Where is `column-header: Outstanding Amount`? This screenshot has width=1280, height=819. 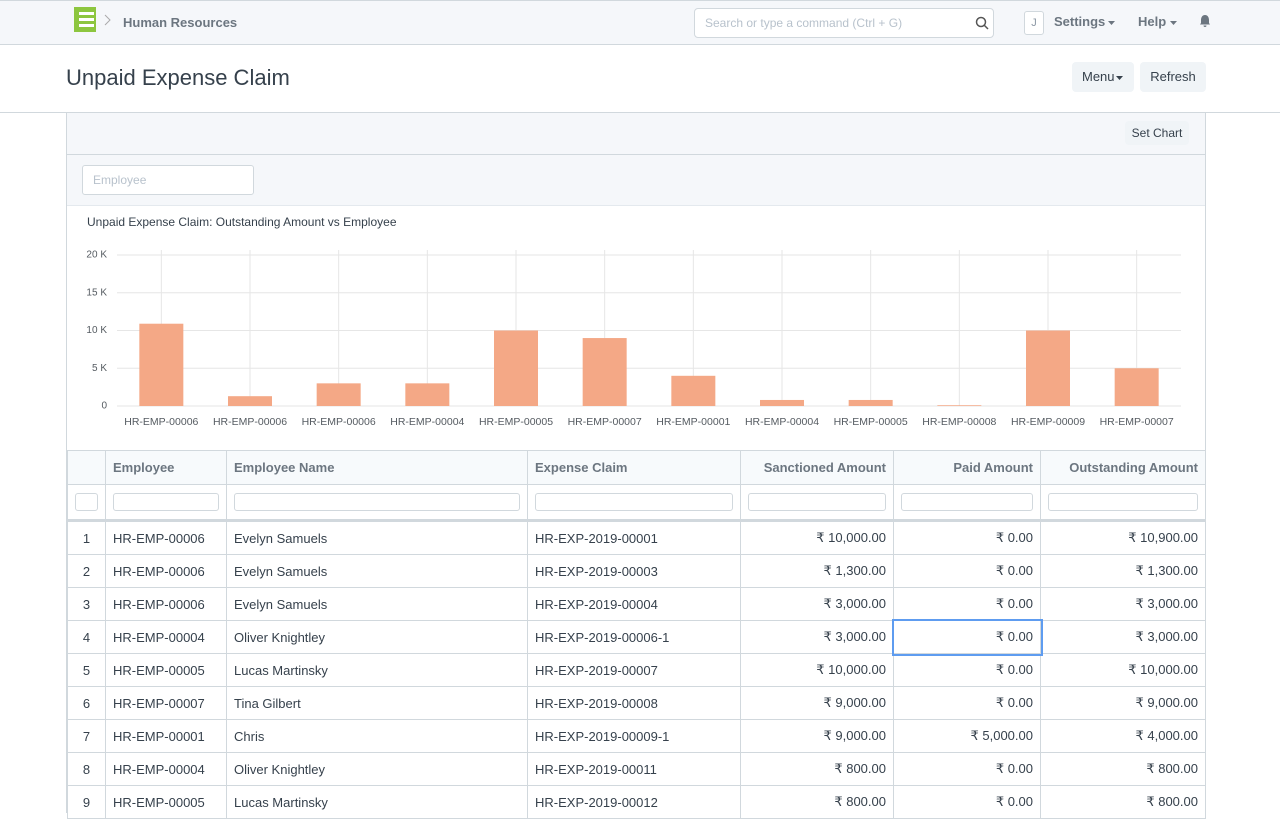 column-header: Outstanding Amount is located at coordinates (1123, 468).